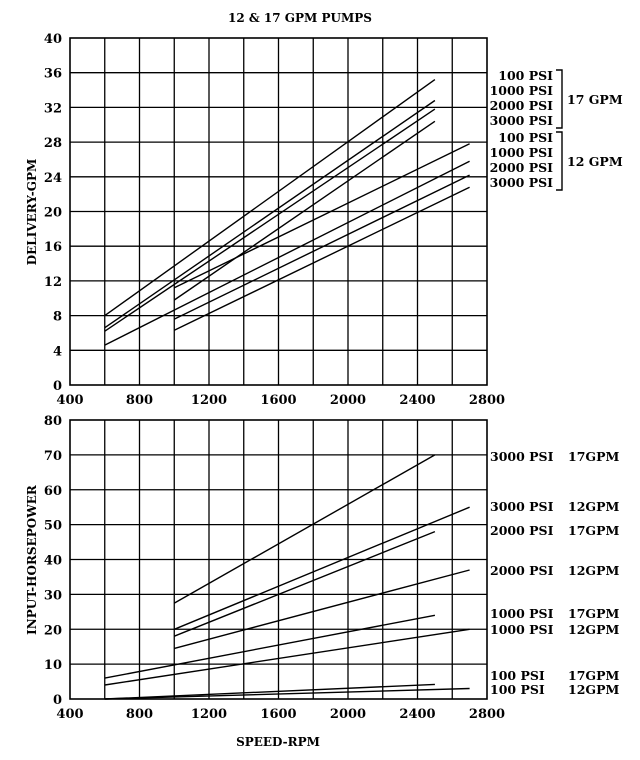  I want to click on delivery-y-tick-label: 40, so click(53, 39).